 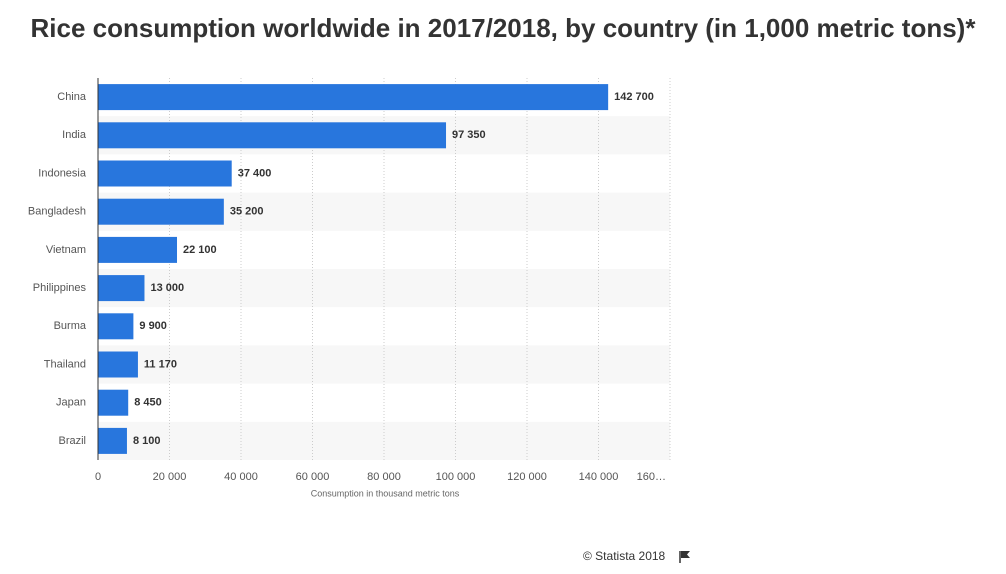 I want to click on y-tick-label: Japan, so click(x=71, y=403).